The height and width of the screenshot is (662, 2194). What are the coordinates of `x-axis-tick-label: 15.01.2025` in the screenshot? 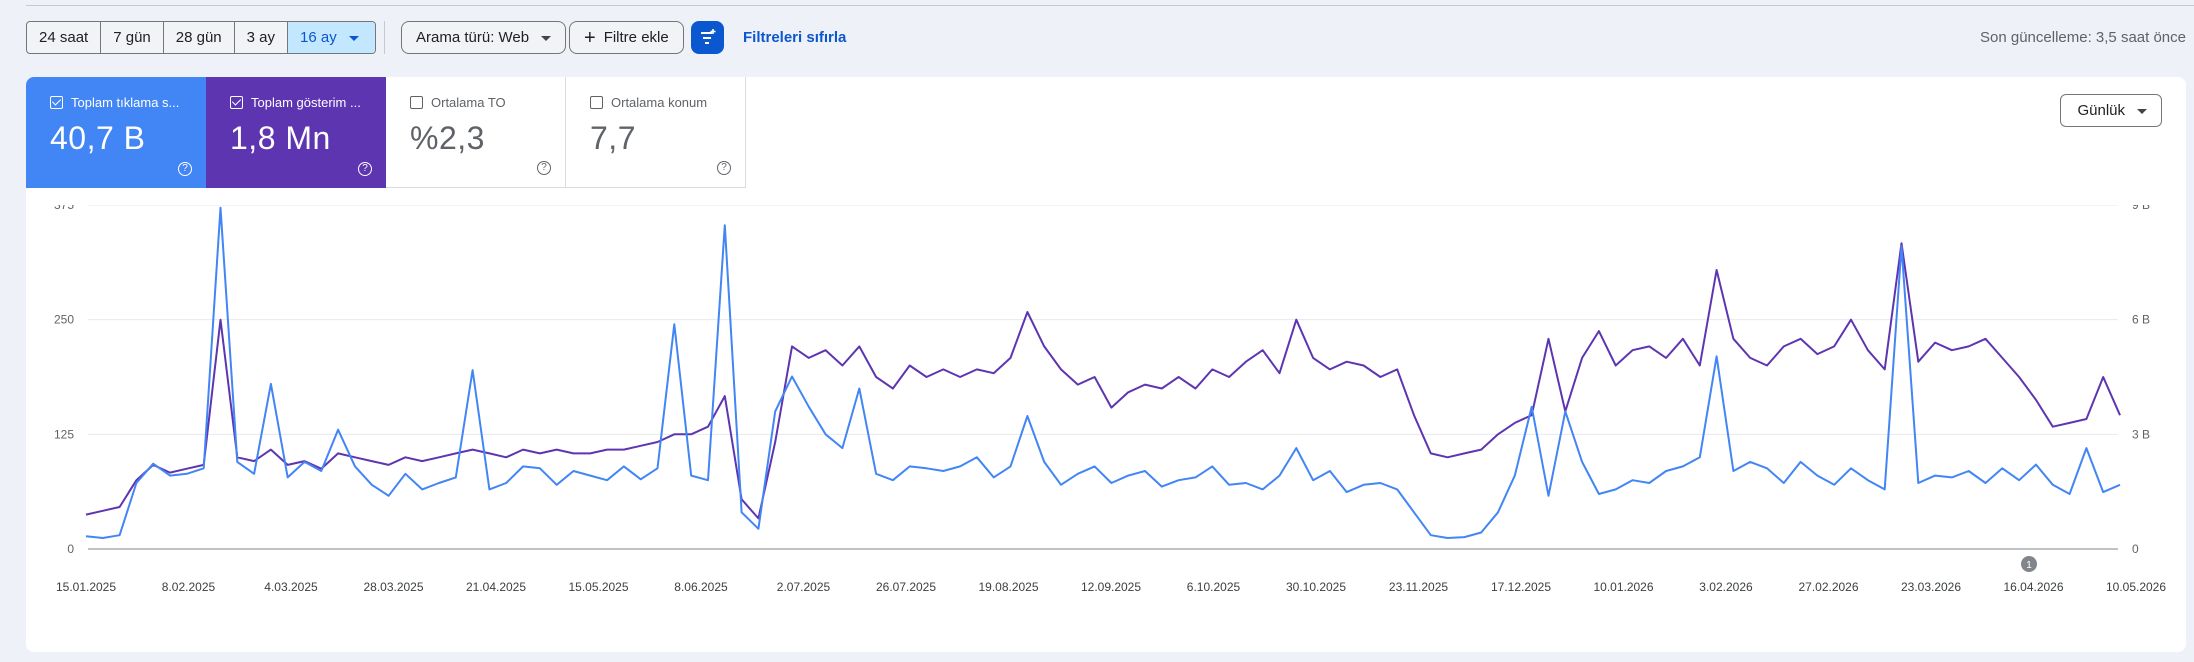 It's located at (86, 587).